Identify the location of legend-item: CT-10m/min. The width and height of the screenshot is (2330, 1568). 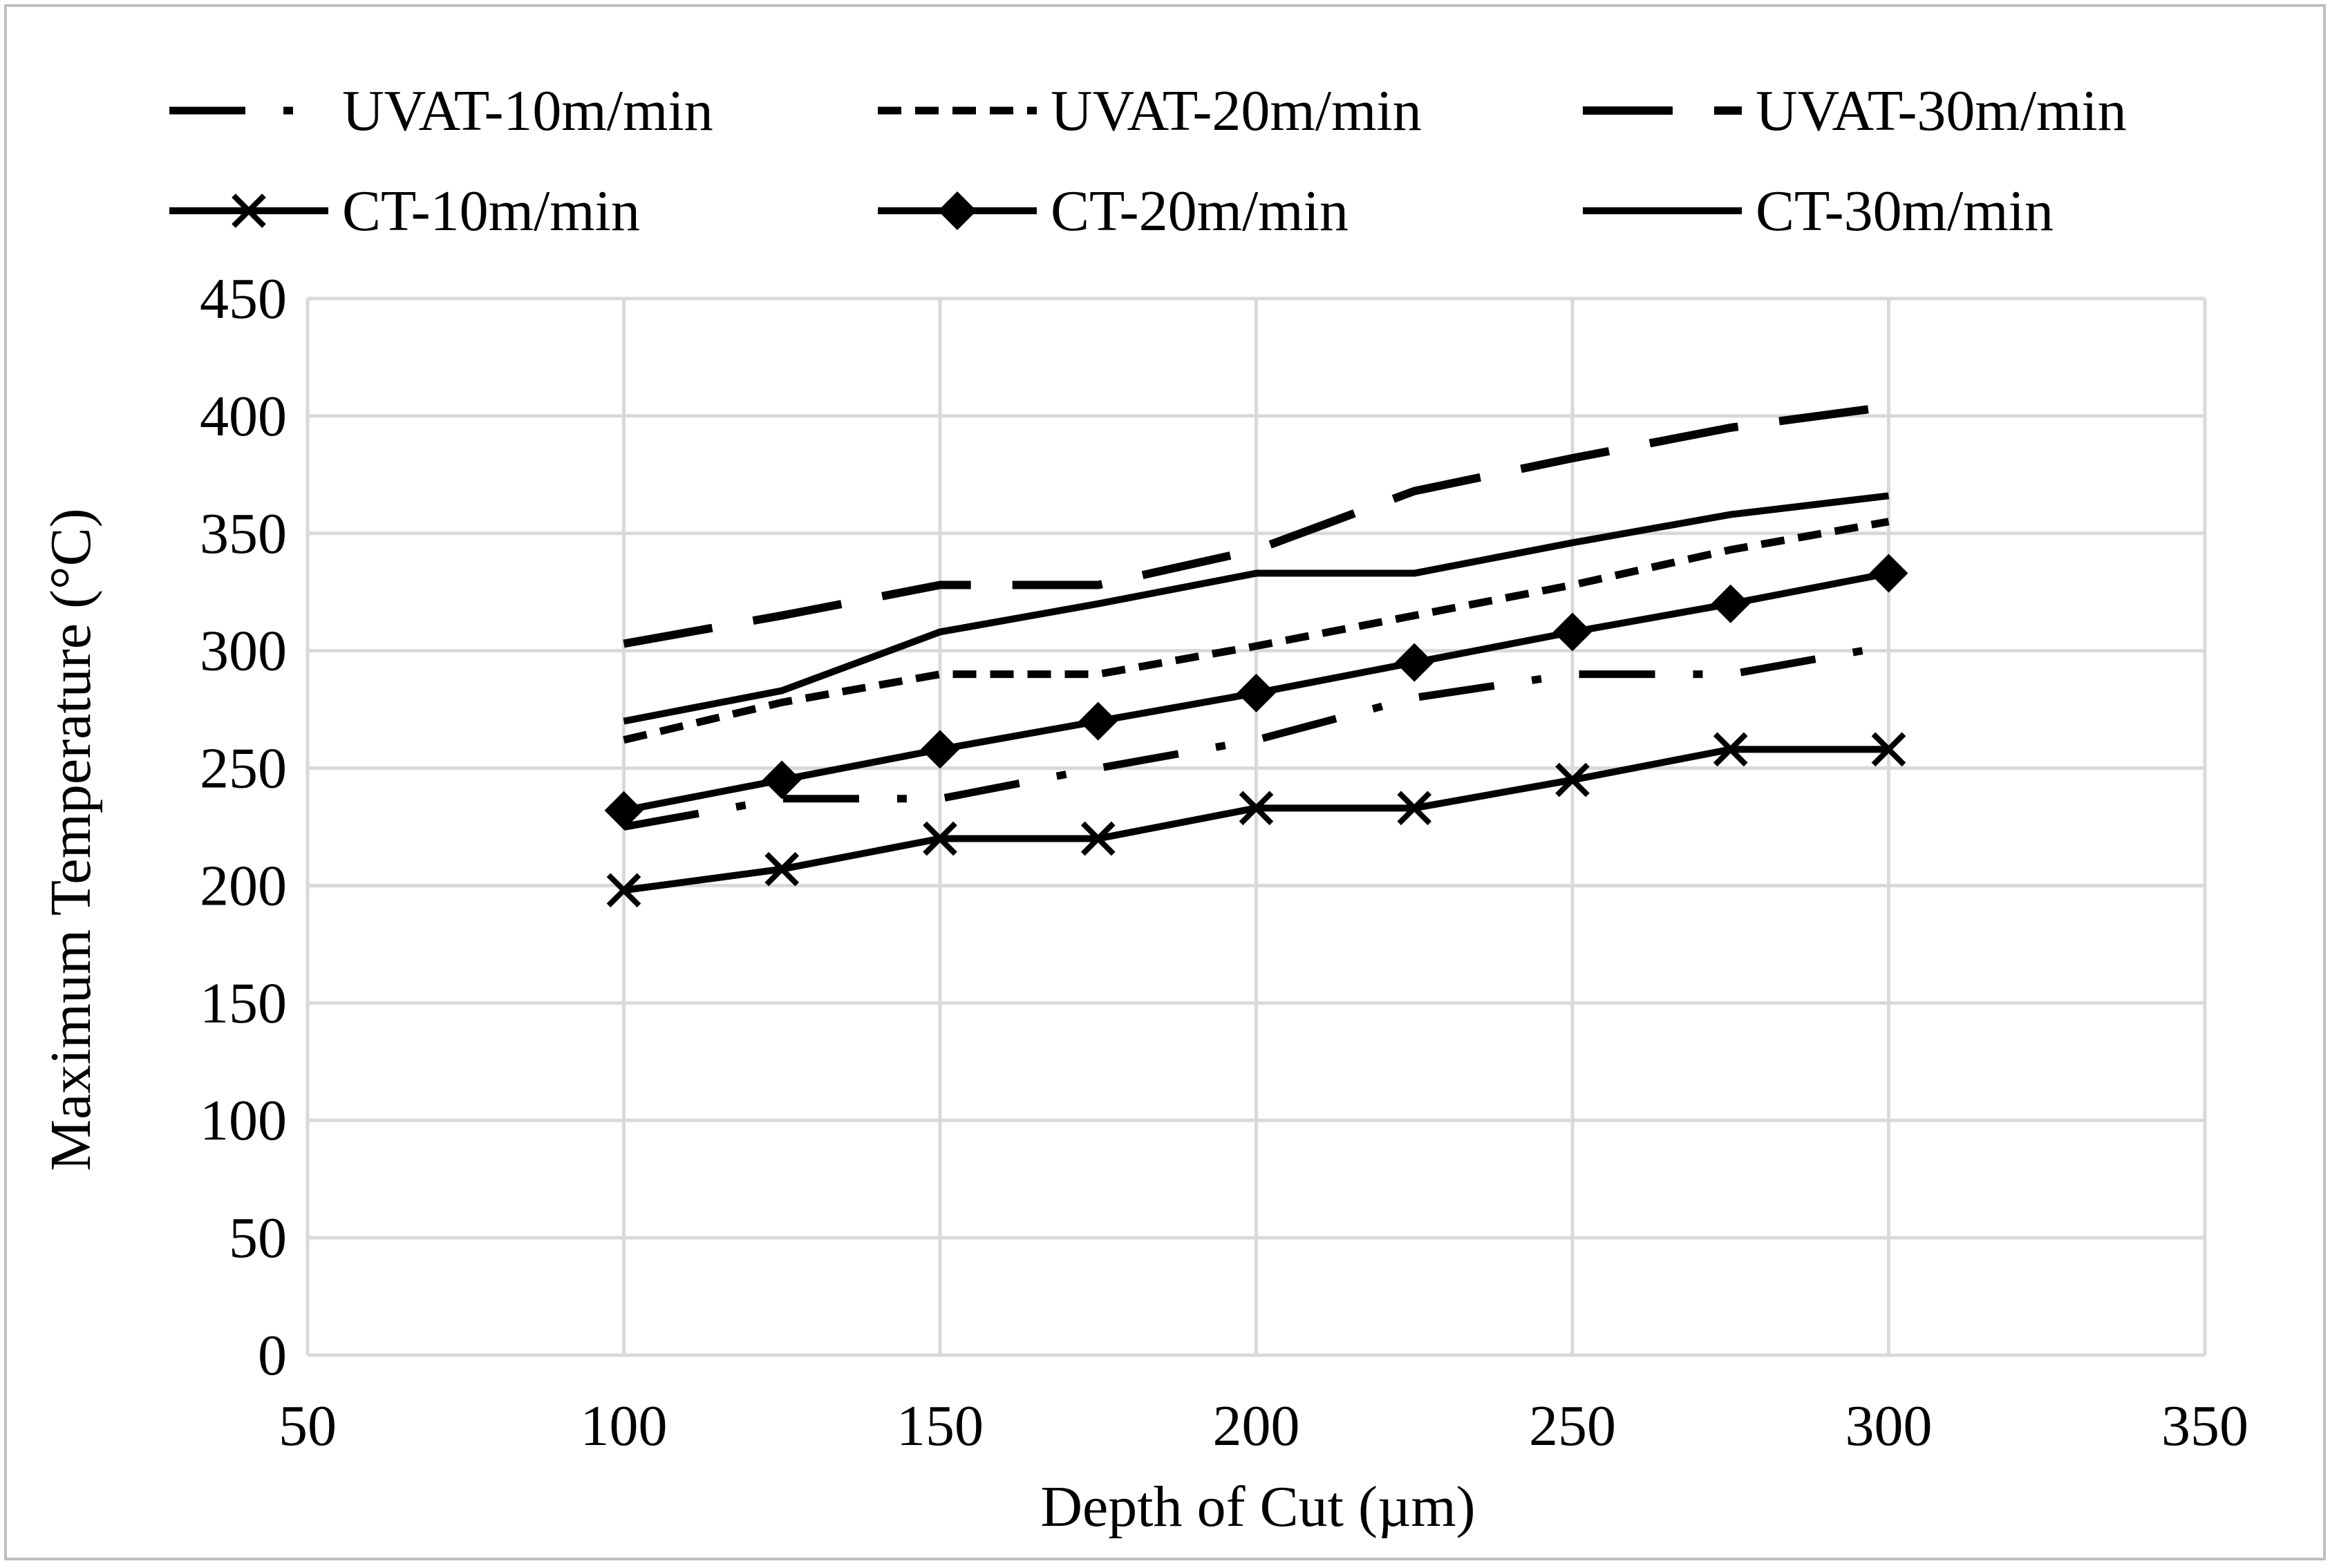
(404, 211).